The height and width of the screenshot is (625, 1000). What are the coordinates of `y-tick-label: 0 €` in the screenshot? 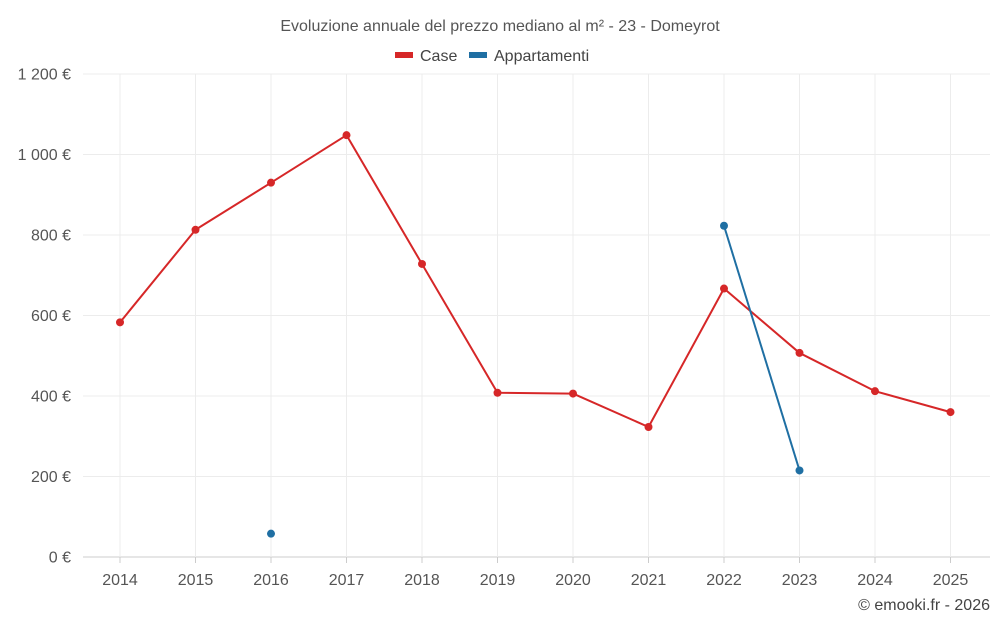 It's located at (60, 558).